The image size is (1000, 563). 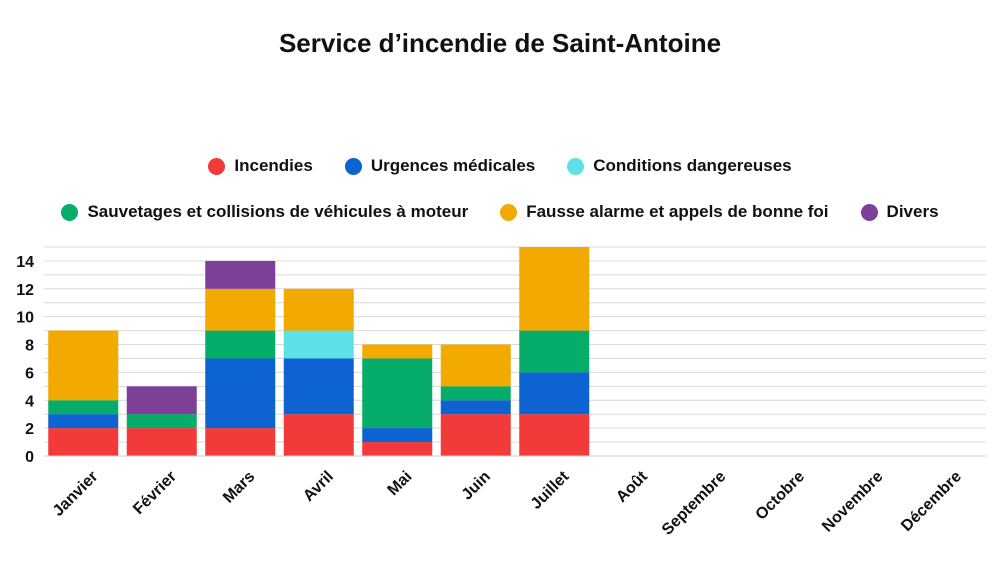 I want to click on y-tick-label: 10, so click(x=25, y=318).